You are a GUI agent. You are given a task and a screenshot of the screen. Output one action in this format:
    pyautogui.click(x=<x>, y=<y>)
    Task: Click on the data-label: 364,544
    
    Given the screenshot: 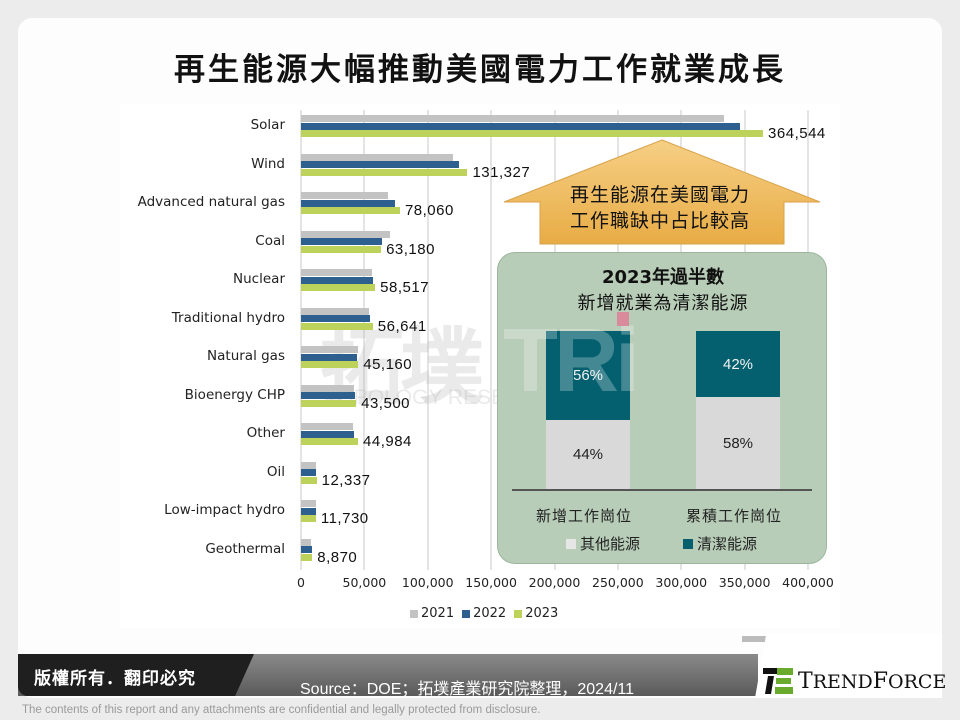 What is the action you would take?
    pyautogui.click(x=797, y=133)
    